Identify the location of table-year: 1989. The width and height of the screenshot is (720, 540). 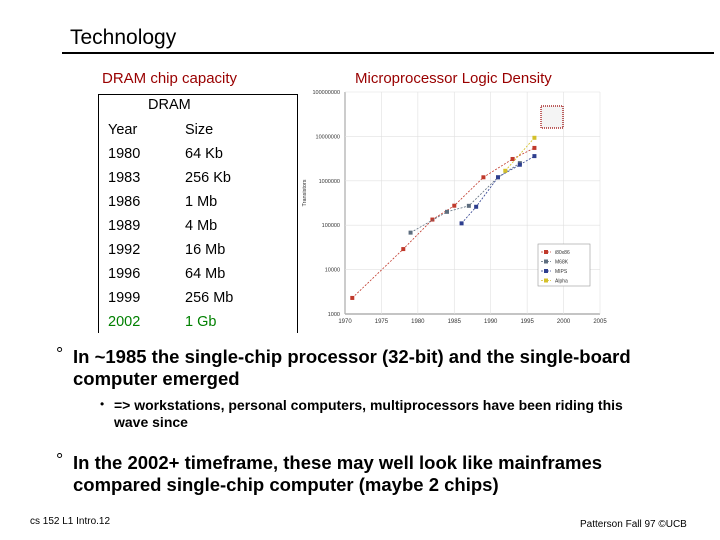
(124, 226).